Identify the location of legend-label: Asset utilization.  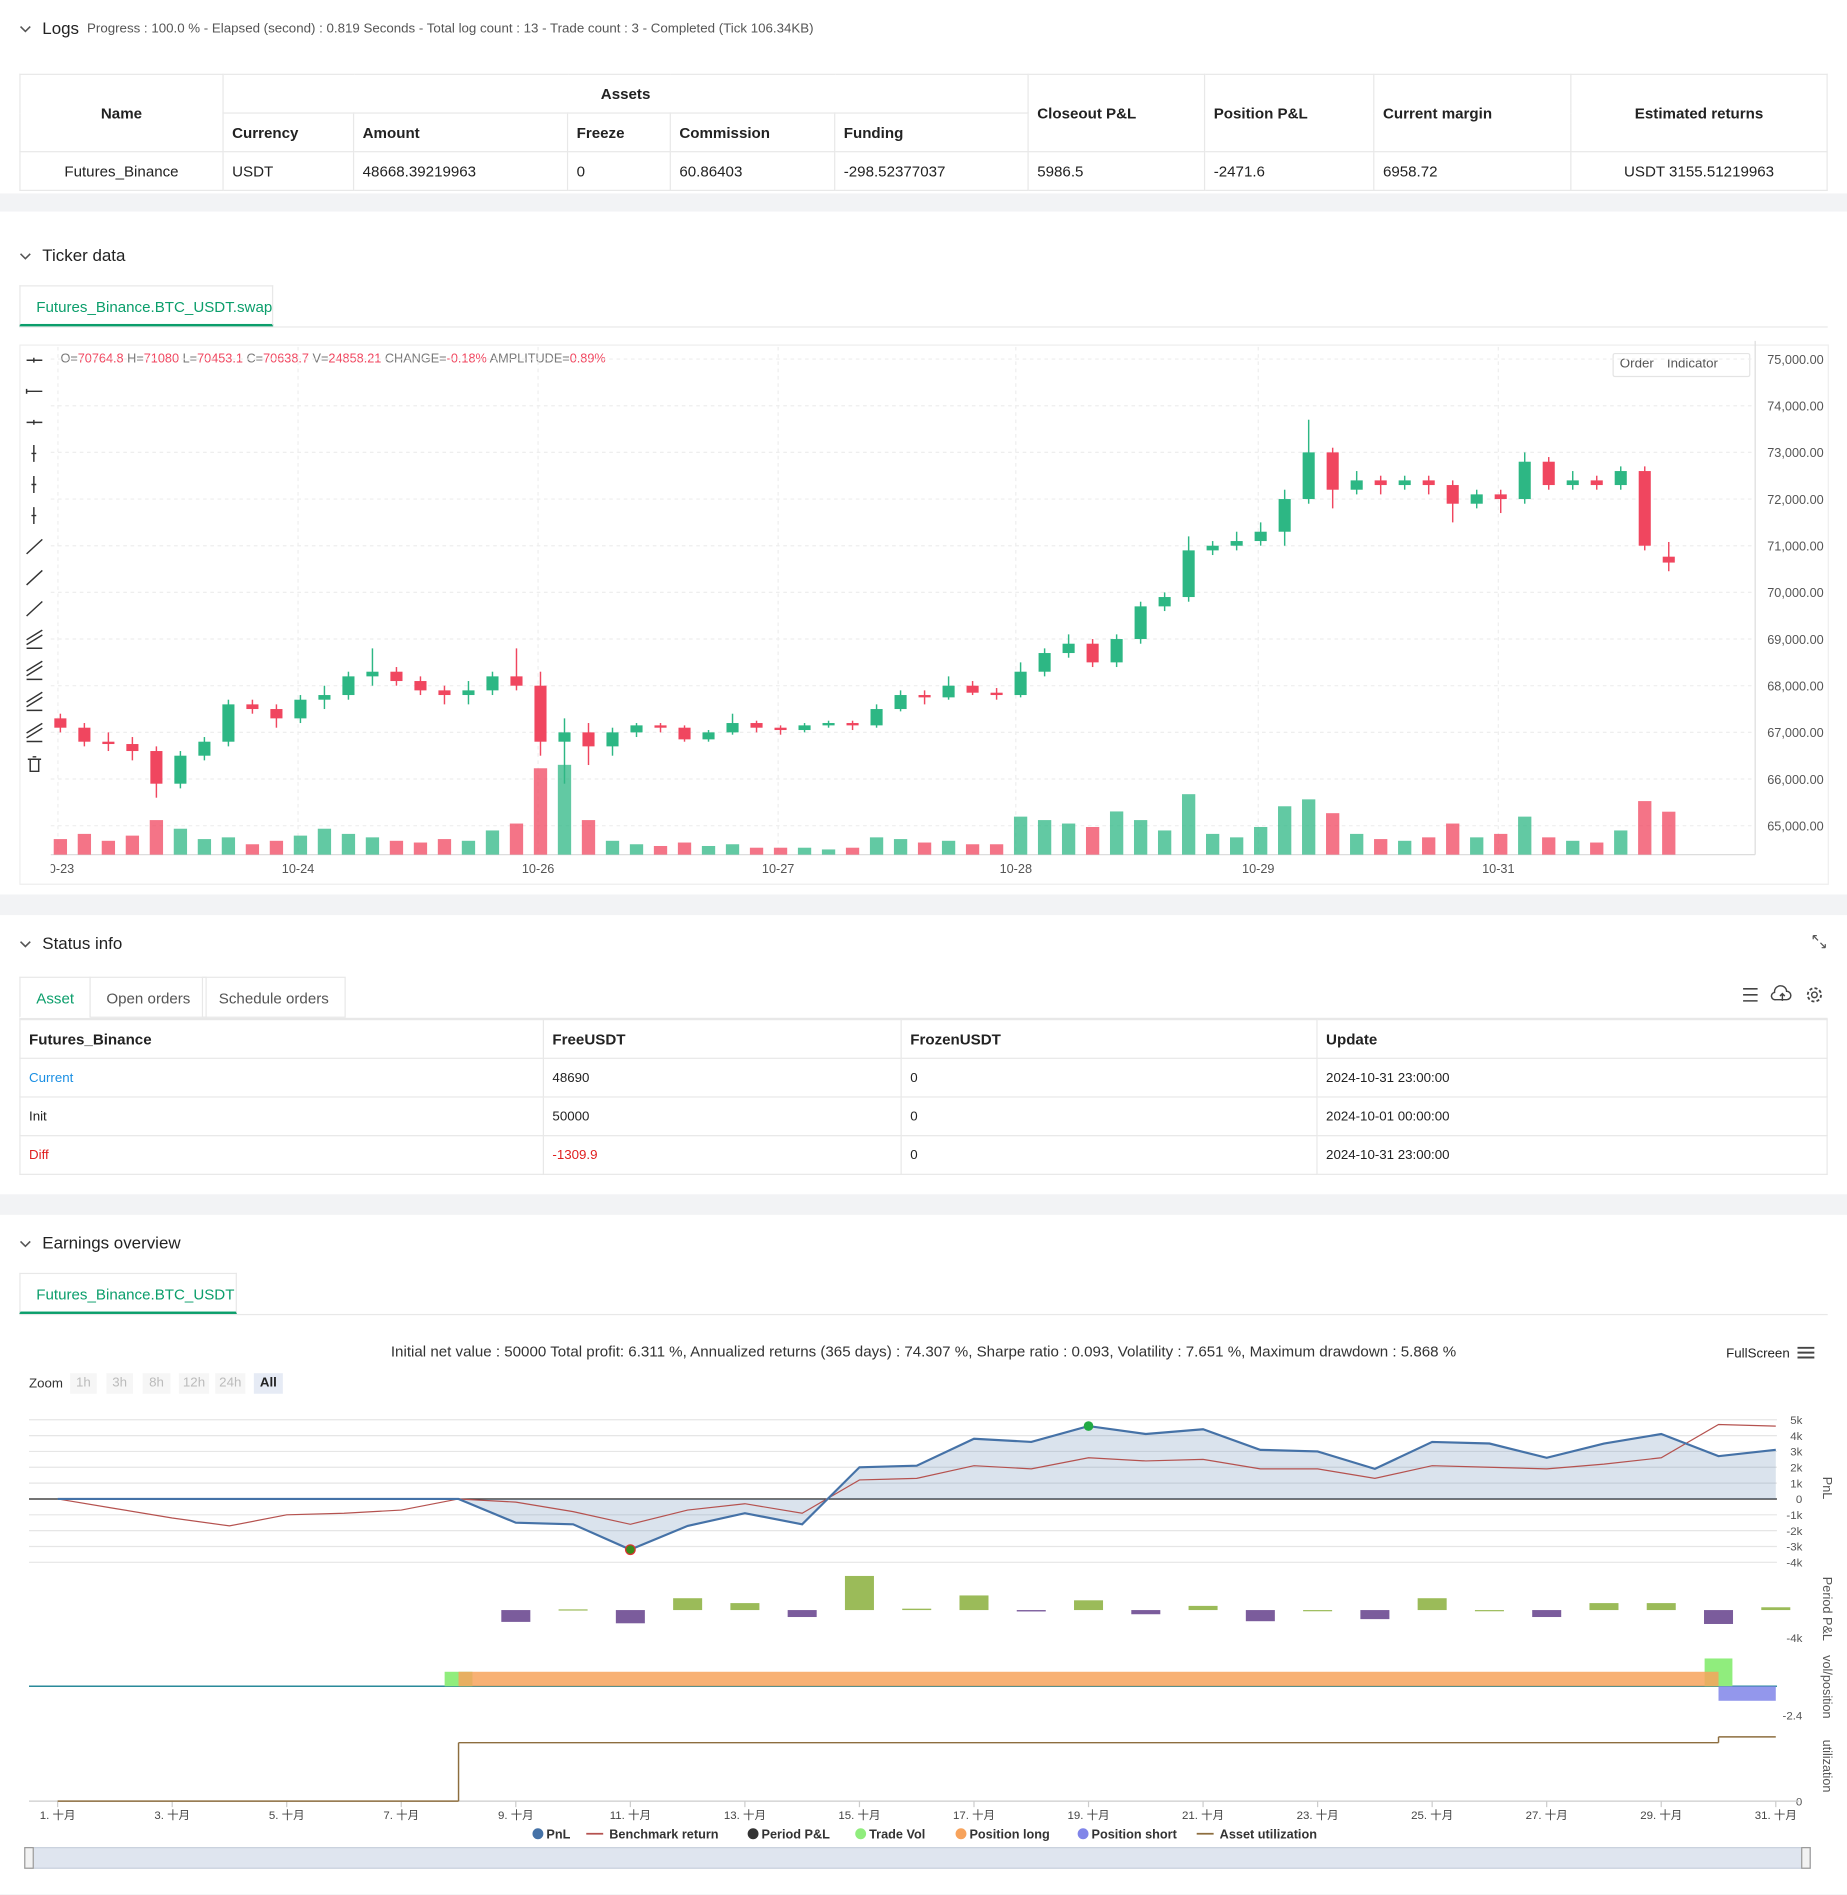
(1268, 1835).